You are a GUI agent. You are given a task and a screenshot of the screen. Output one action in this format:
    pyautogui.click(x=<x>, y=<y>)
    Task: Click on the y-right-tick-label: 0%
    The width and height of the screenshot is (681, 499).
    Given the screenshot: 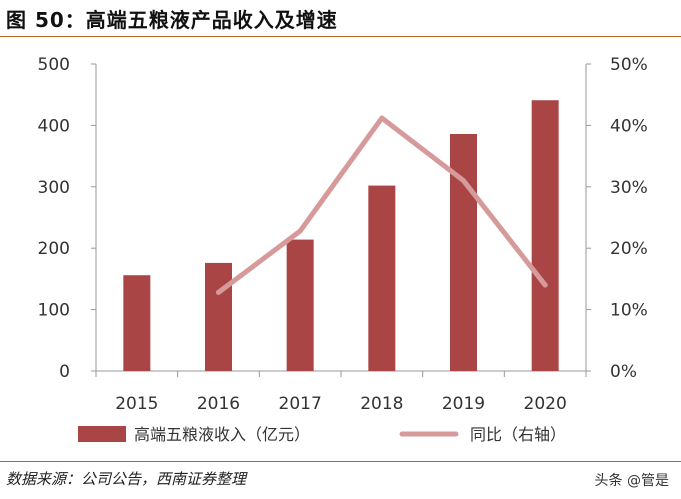 What is the action you would take?
    pyautogui.click(x=623, y=372)
    